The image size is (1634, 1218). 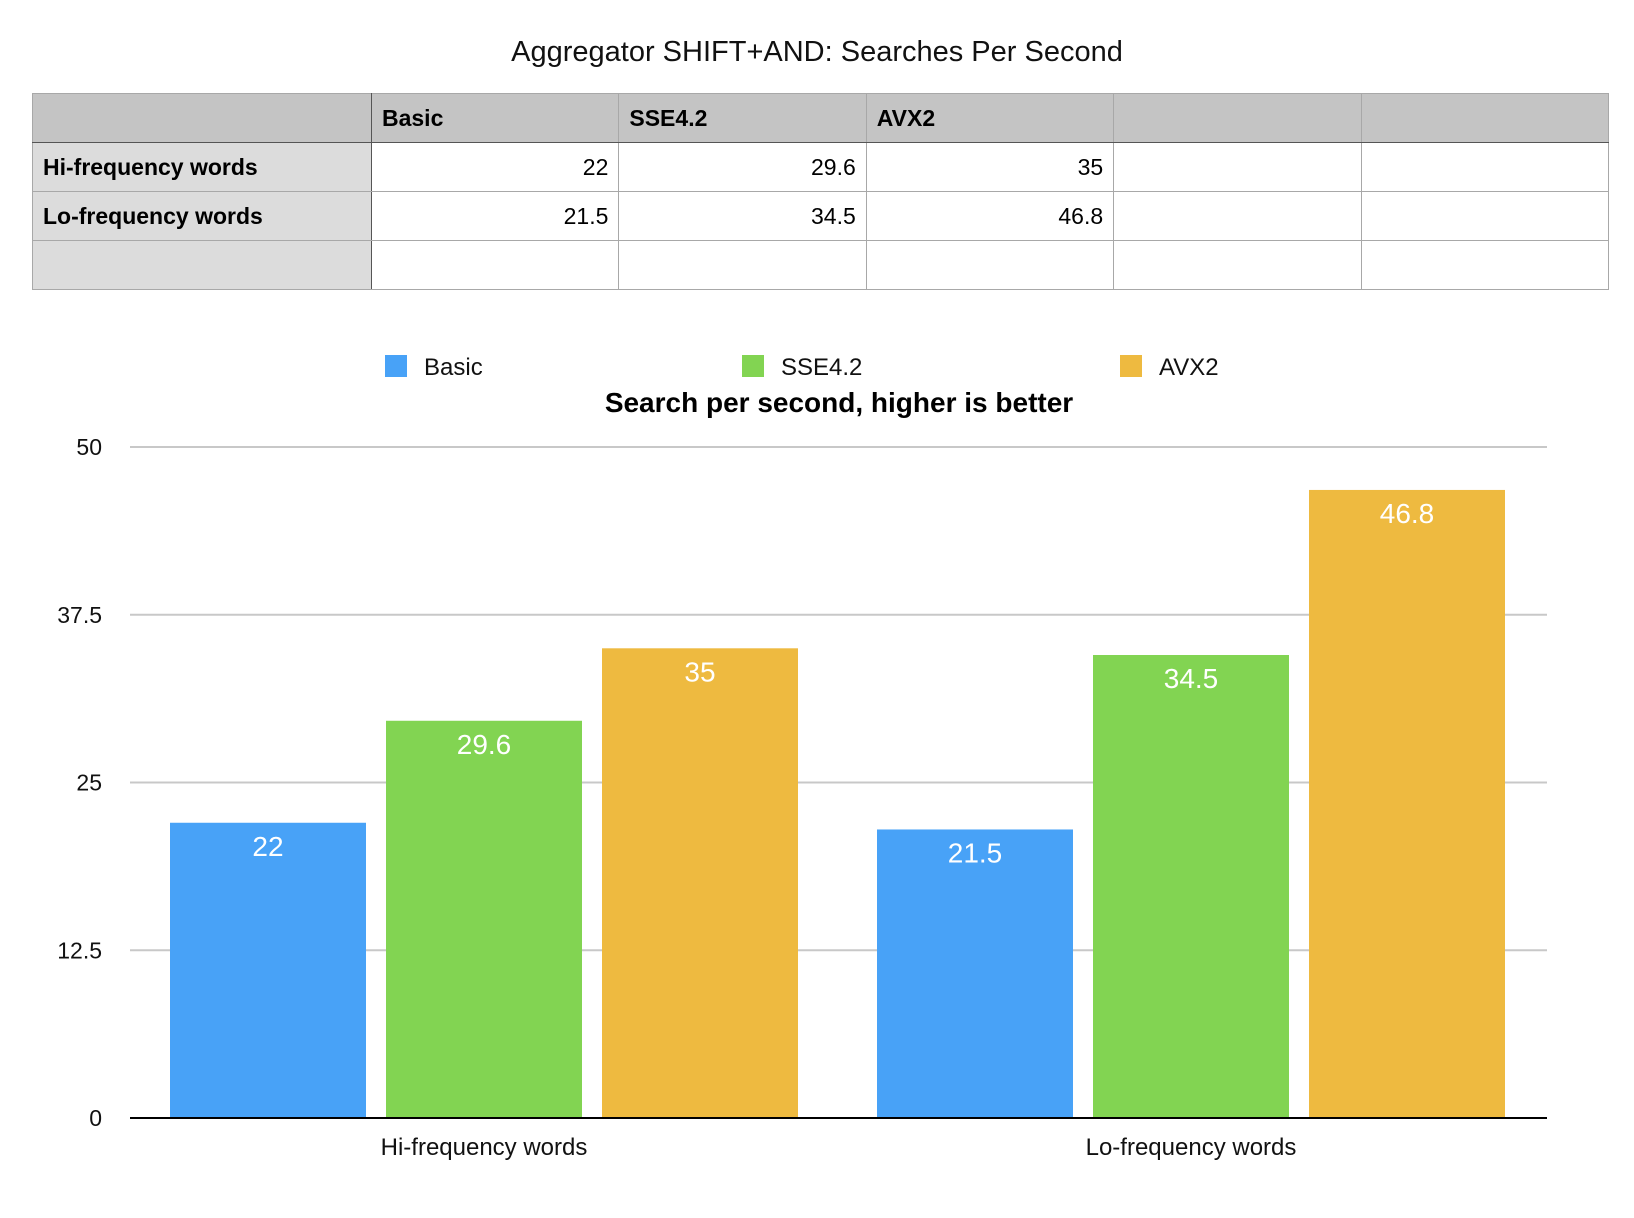 What do you see at coordinates (742, 216) in the screenshot?
I see `table-cell: 34.5` at bounding box center [742, 216].